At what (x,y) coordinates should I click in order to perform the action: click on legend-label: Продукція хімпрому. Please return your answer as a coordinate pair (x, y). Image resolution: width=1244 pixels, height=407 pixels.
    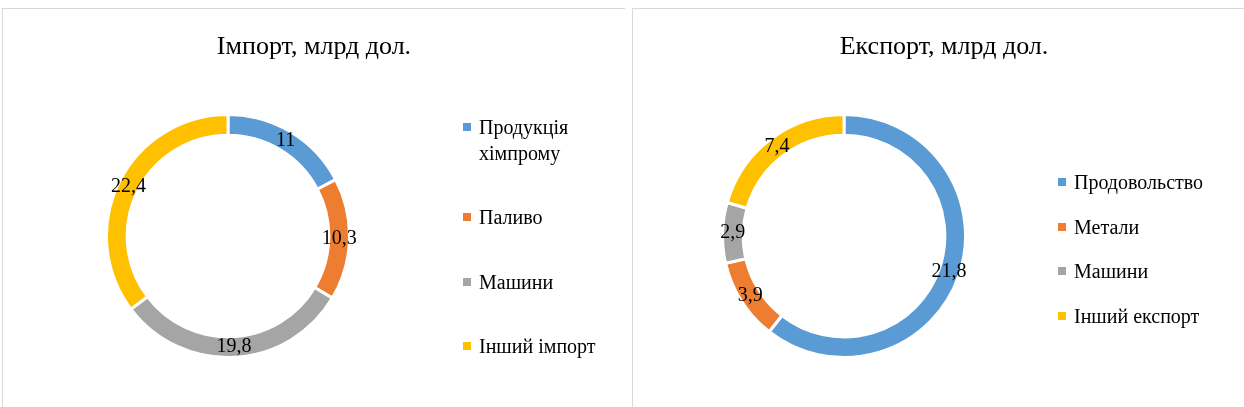
    Looking at the image, I should click on (524, 140).